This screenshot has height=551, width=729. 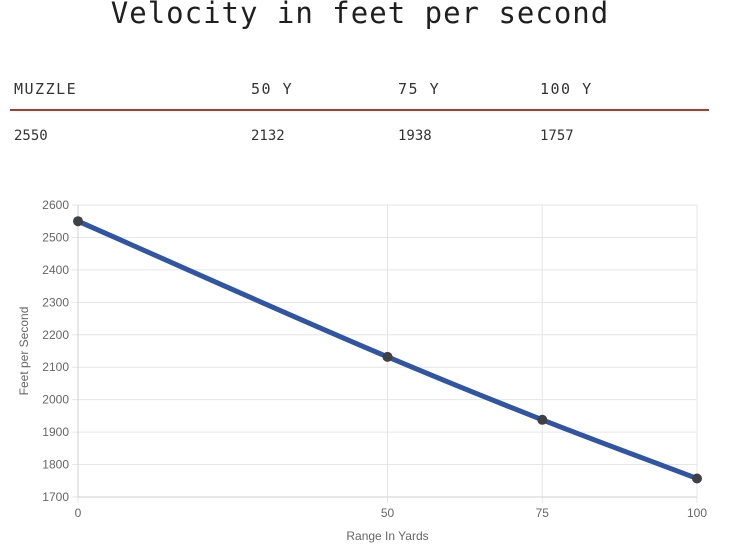 I want to click on table-header-muzzle: MUZZLE, so click(x=46, y=89).